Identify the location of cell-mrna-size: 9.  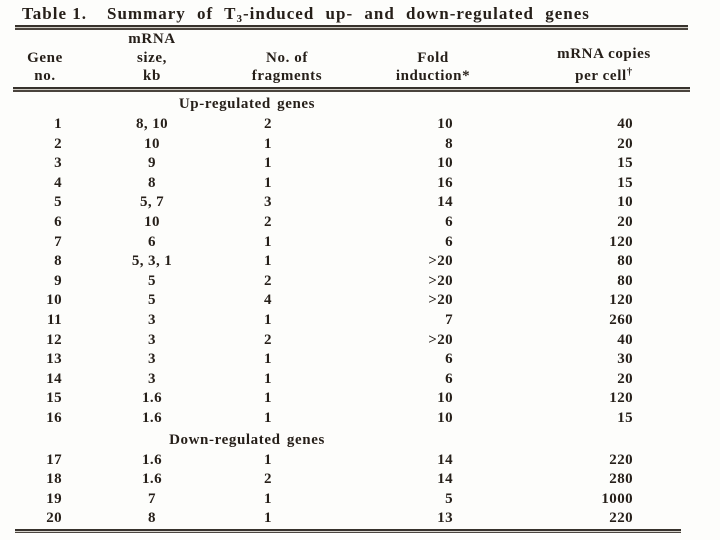
(152, 163).